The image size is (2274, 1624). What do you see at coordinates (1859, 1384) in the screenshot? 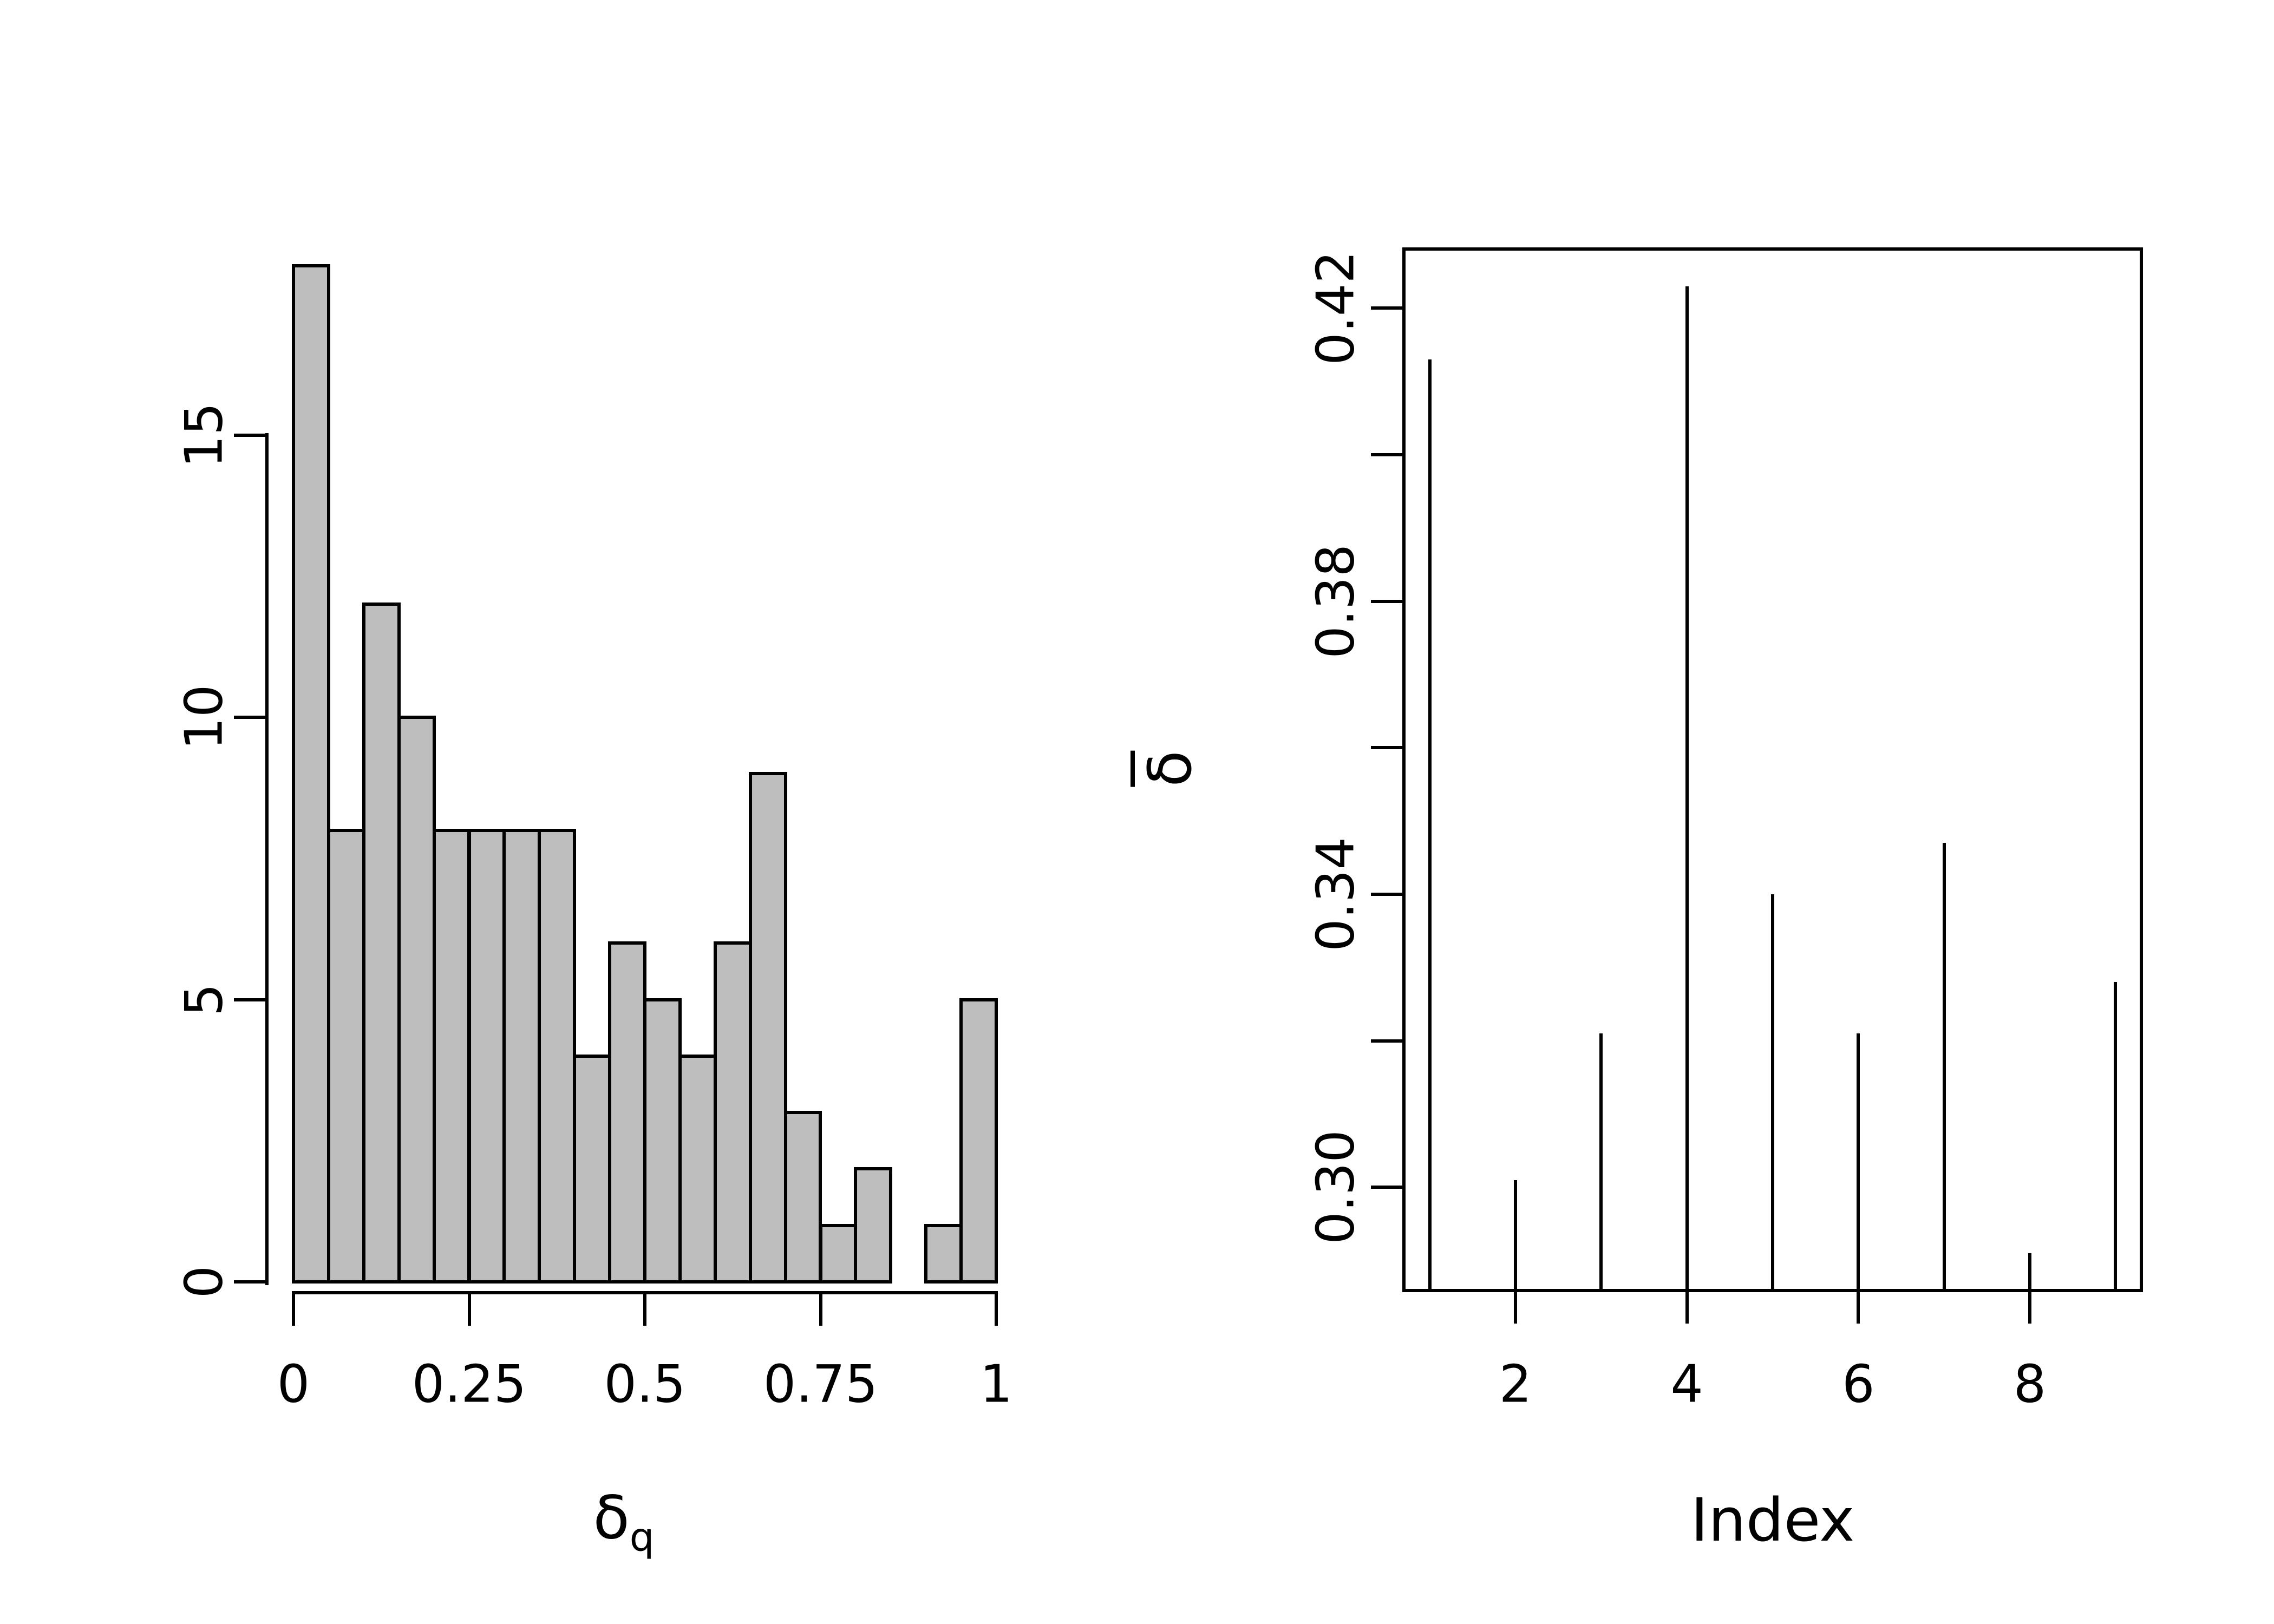
I see `spike-x-tick-label: 6` at bounding box center [1859, 1384].